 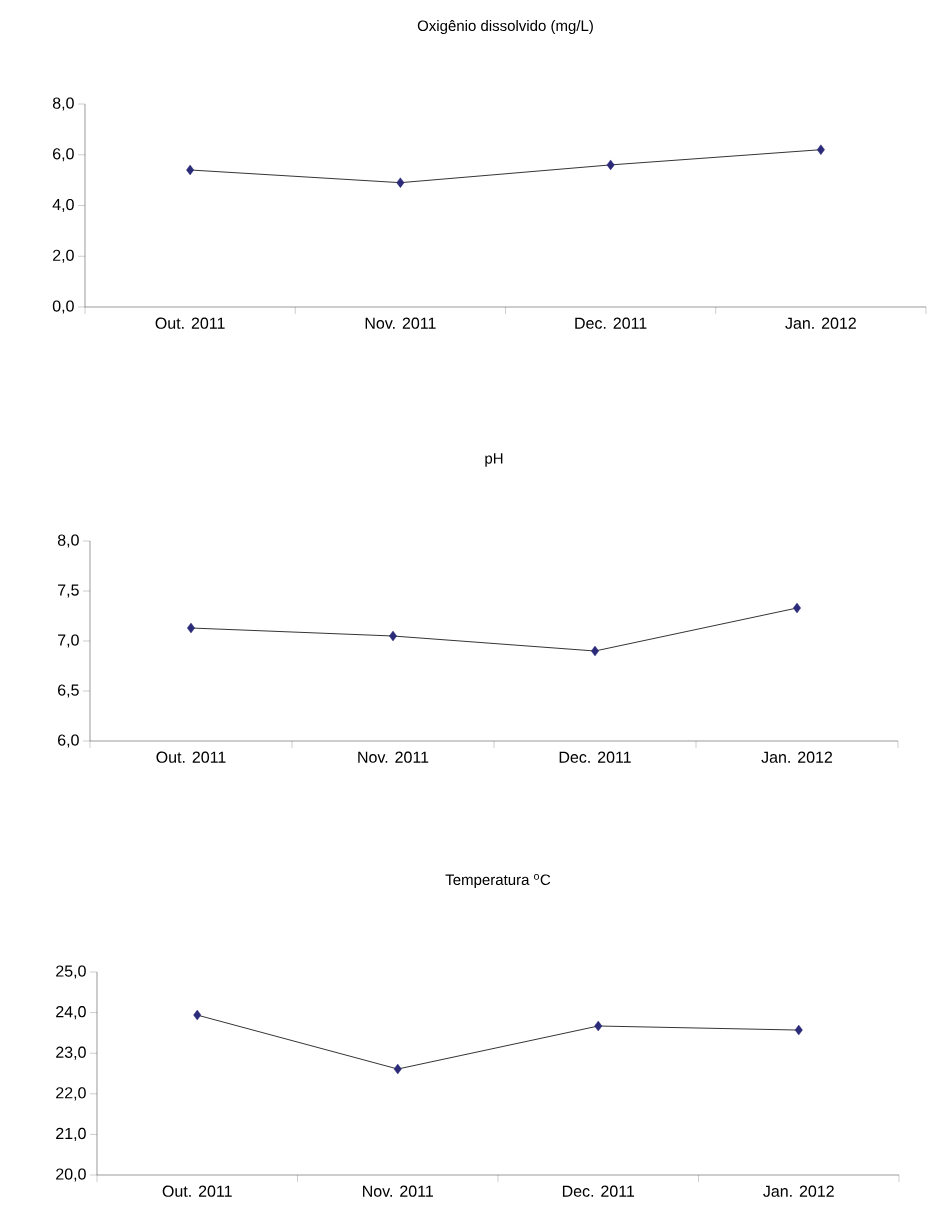 I want to click on y-tick-label: 2,0, so click(x=63, y=256).